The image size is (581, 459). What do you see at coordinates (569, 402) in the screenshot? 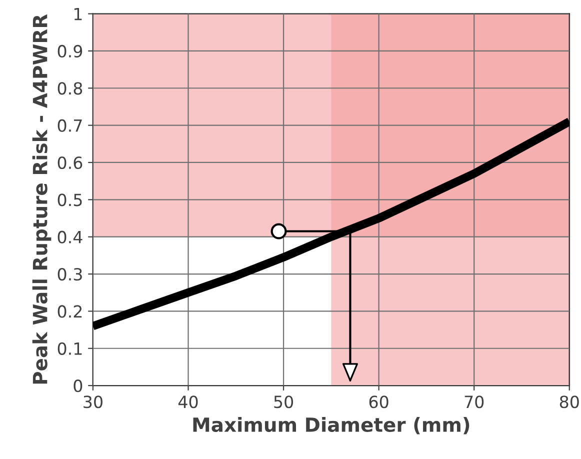
I see `x-tick-label: 80` at bounding box center [569, 402].